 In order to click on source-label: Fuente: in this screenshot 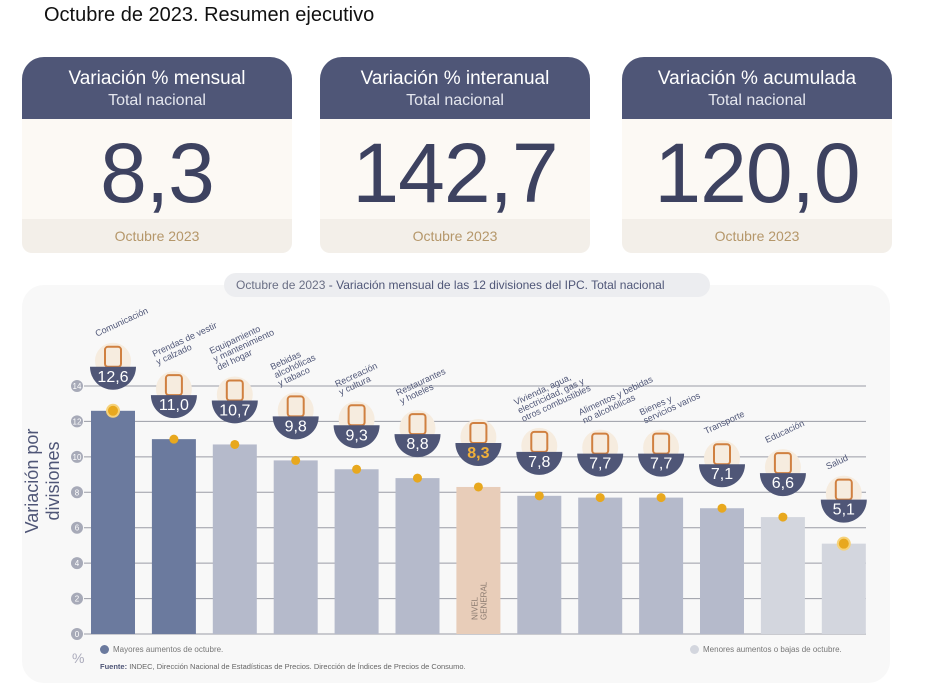, I will do `click(114, 666)`.